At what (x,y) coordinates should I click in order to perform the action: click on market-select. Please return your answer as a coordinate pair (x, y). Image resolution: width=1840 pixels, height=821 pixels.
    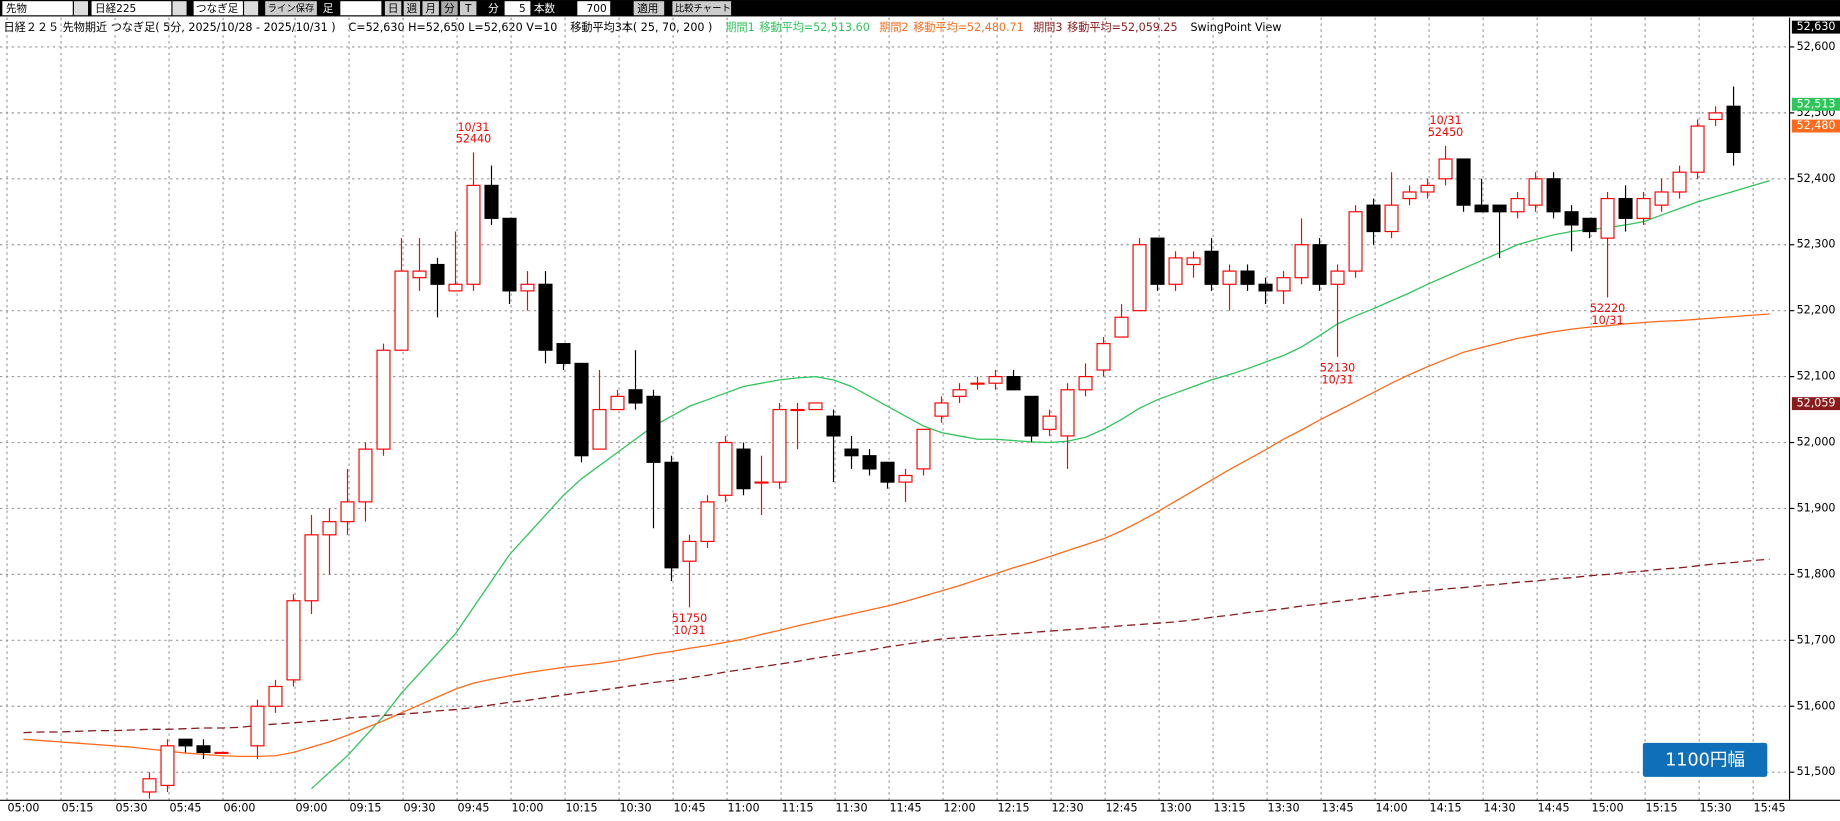
    Looking at the image, I should click on (37, 8).